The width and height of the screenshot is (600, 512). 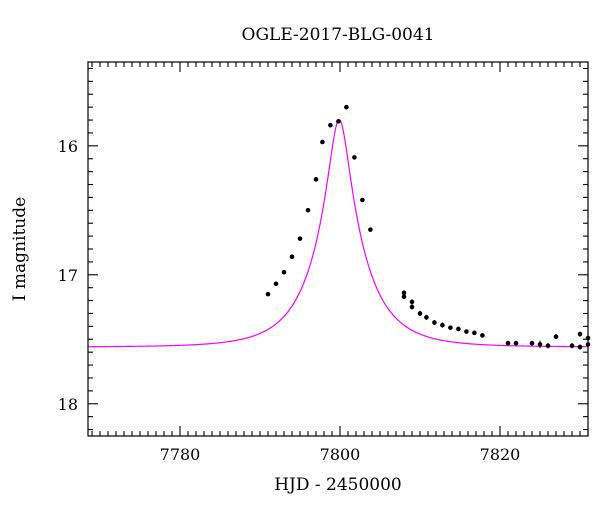 I want to click on y-tick-label: 18, so click(x=68, y=404).